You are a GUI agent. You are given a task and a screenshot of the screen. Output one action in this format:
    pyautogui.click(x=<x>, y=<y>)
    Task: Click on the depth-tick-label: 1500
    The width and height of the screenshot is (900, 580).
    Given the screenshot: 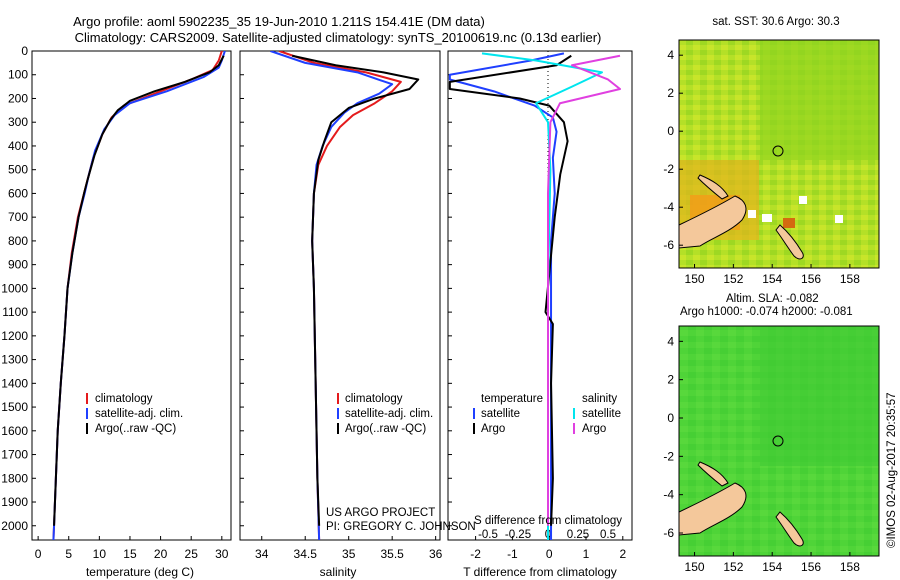 What is the action you would take?
    pyautogui.click(x=14, y=407)
    